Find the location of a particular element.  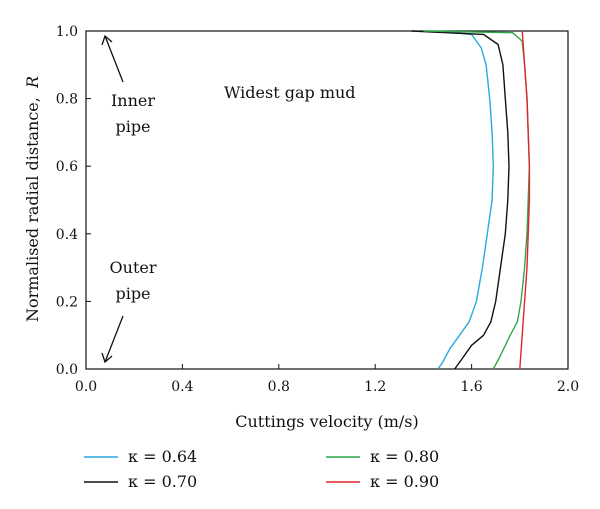

annotation-inner-line1: Inner is located at coordinates (133, 100).